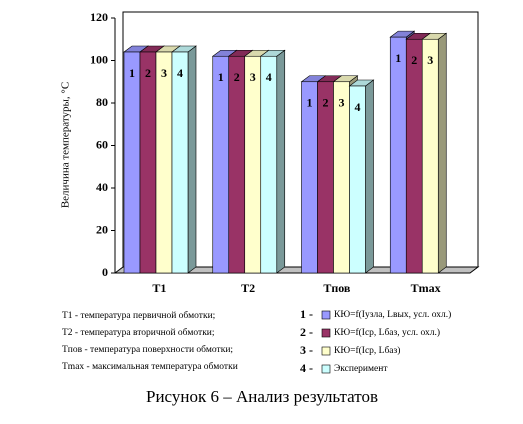 The width and height of the screenshot is (523, 424). What do you see at coordinates (138, 332) in the screenshot?
I see `note: T2 - температура вторичной обмотки;` at bounding box center [138, 332].